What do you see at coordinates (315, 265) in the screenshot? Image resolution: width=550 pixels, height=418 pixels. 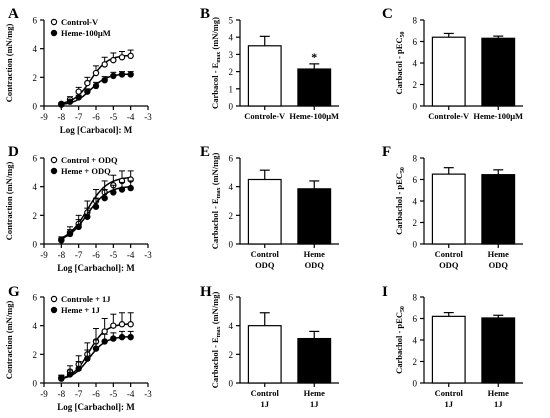 I see `category-label-e-1: ODQ` at bounding box center [315, 265].